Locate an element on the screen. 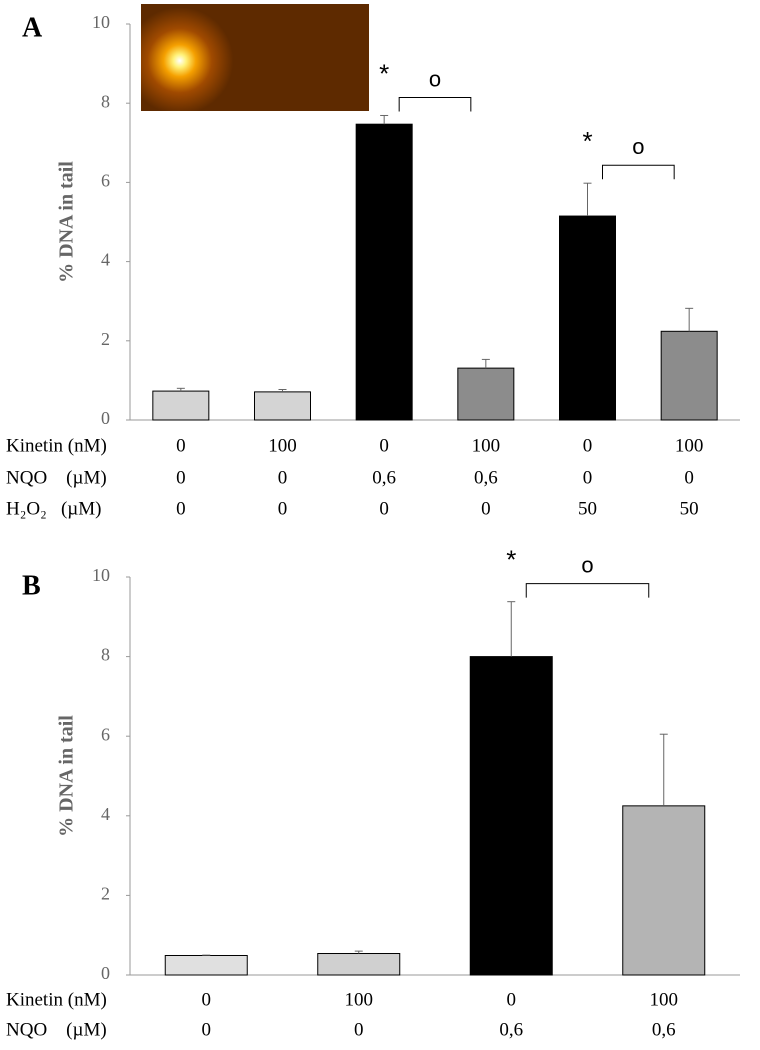  row-label: H₂O₂ (µM) is located at coordinates (53, 508).